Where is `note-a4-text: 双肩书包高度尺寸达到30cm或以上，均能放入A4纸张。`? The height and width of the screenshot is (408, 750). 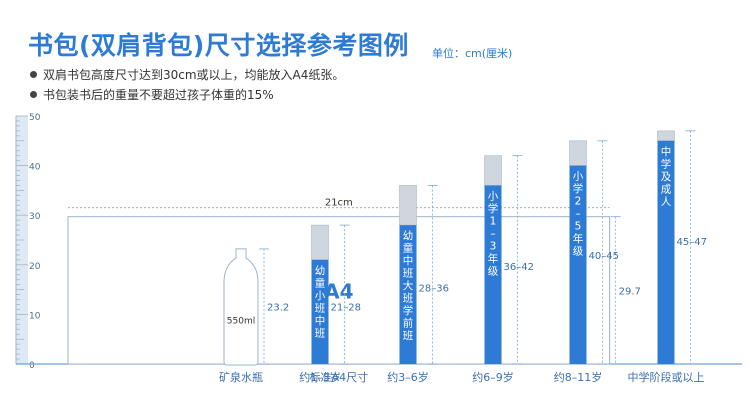 note-a4-text: 双肩书包高度尺寸达到30cm或以上，均能放入A4纸张。 is located at coordinates (194, 75).